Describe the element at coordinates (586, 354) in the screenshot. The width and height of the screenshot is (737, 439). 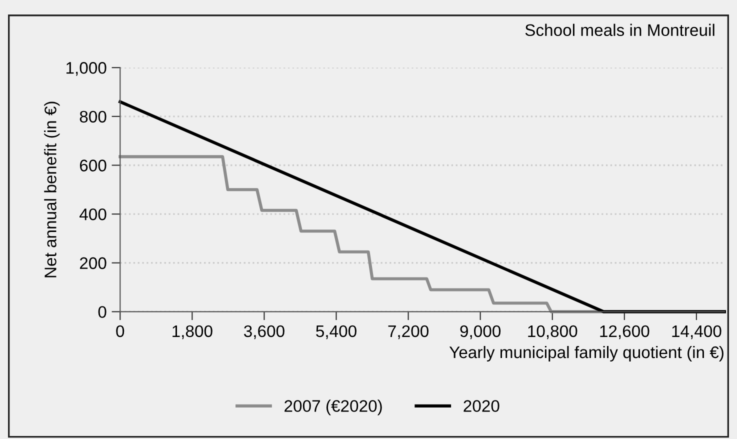
I see `x-axis-title: Yearly municipal family quotient (in €)` at that location.